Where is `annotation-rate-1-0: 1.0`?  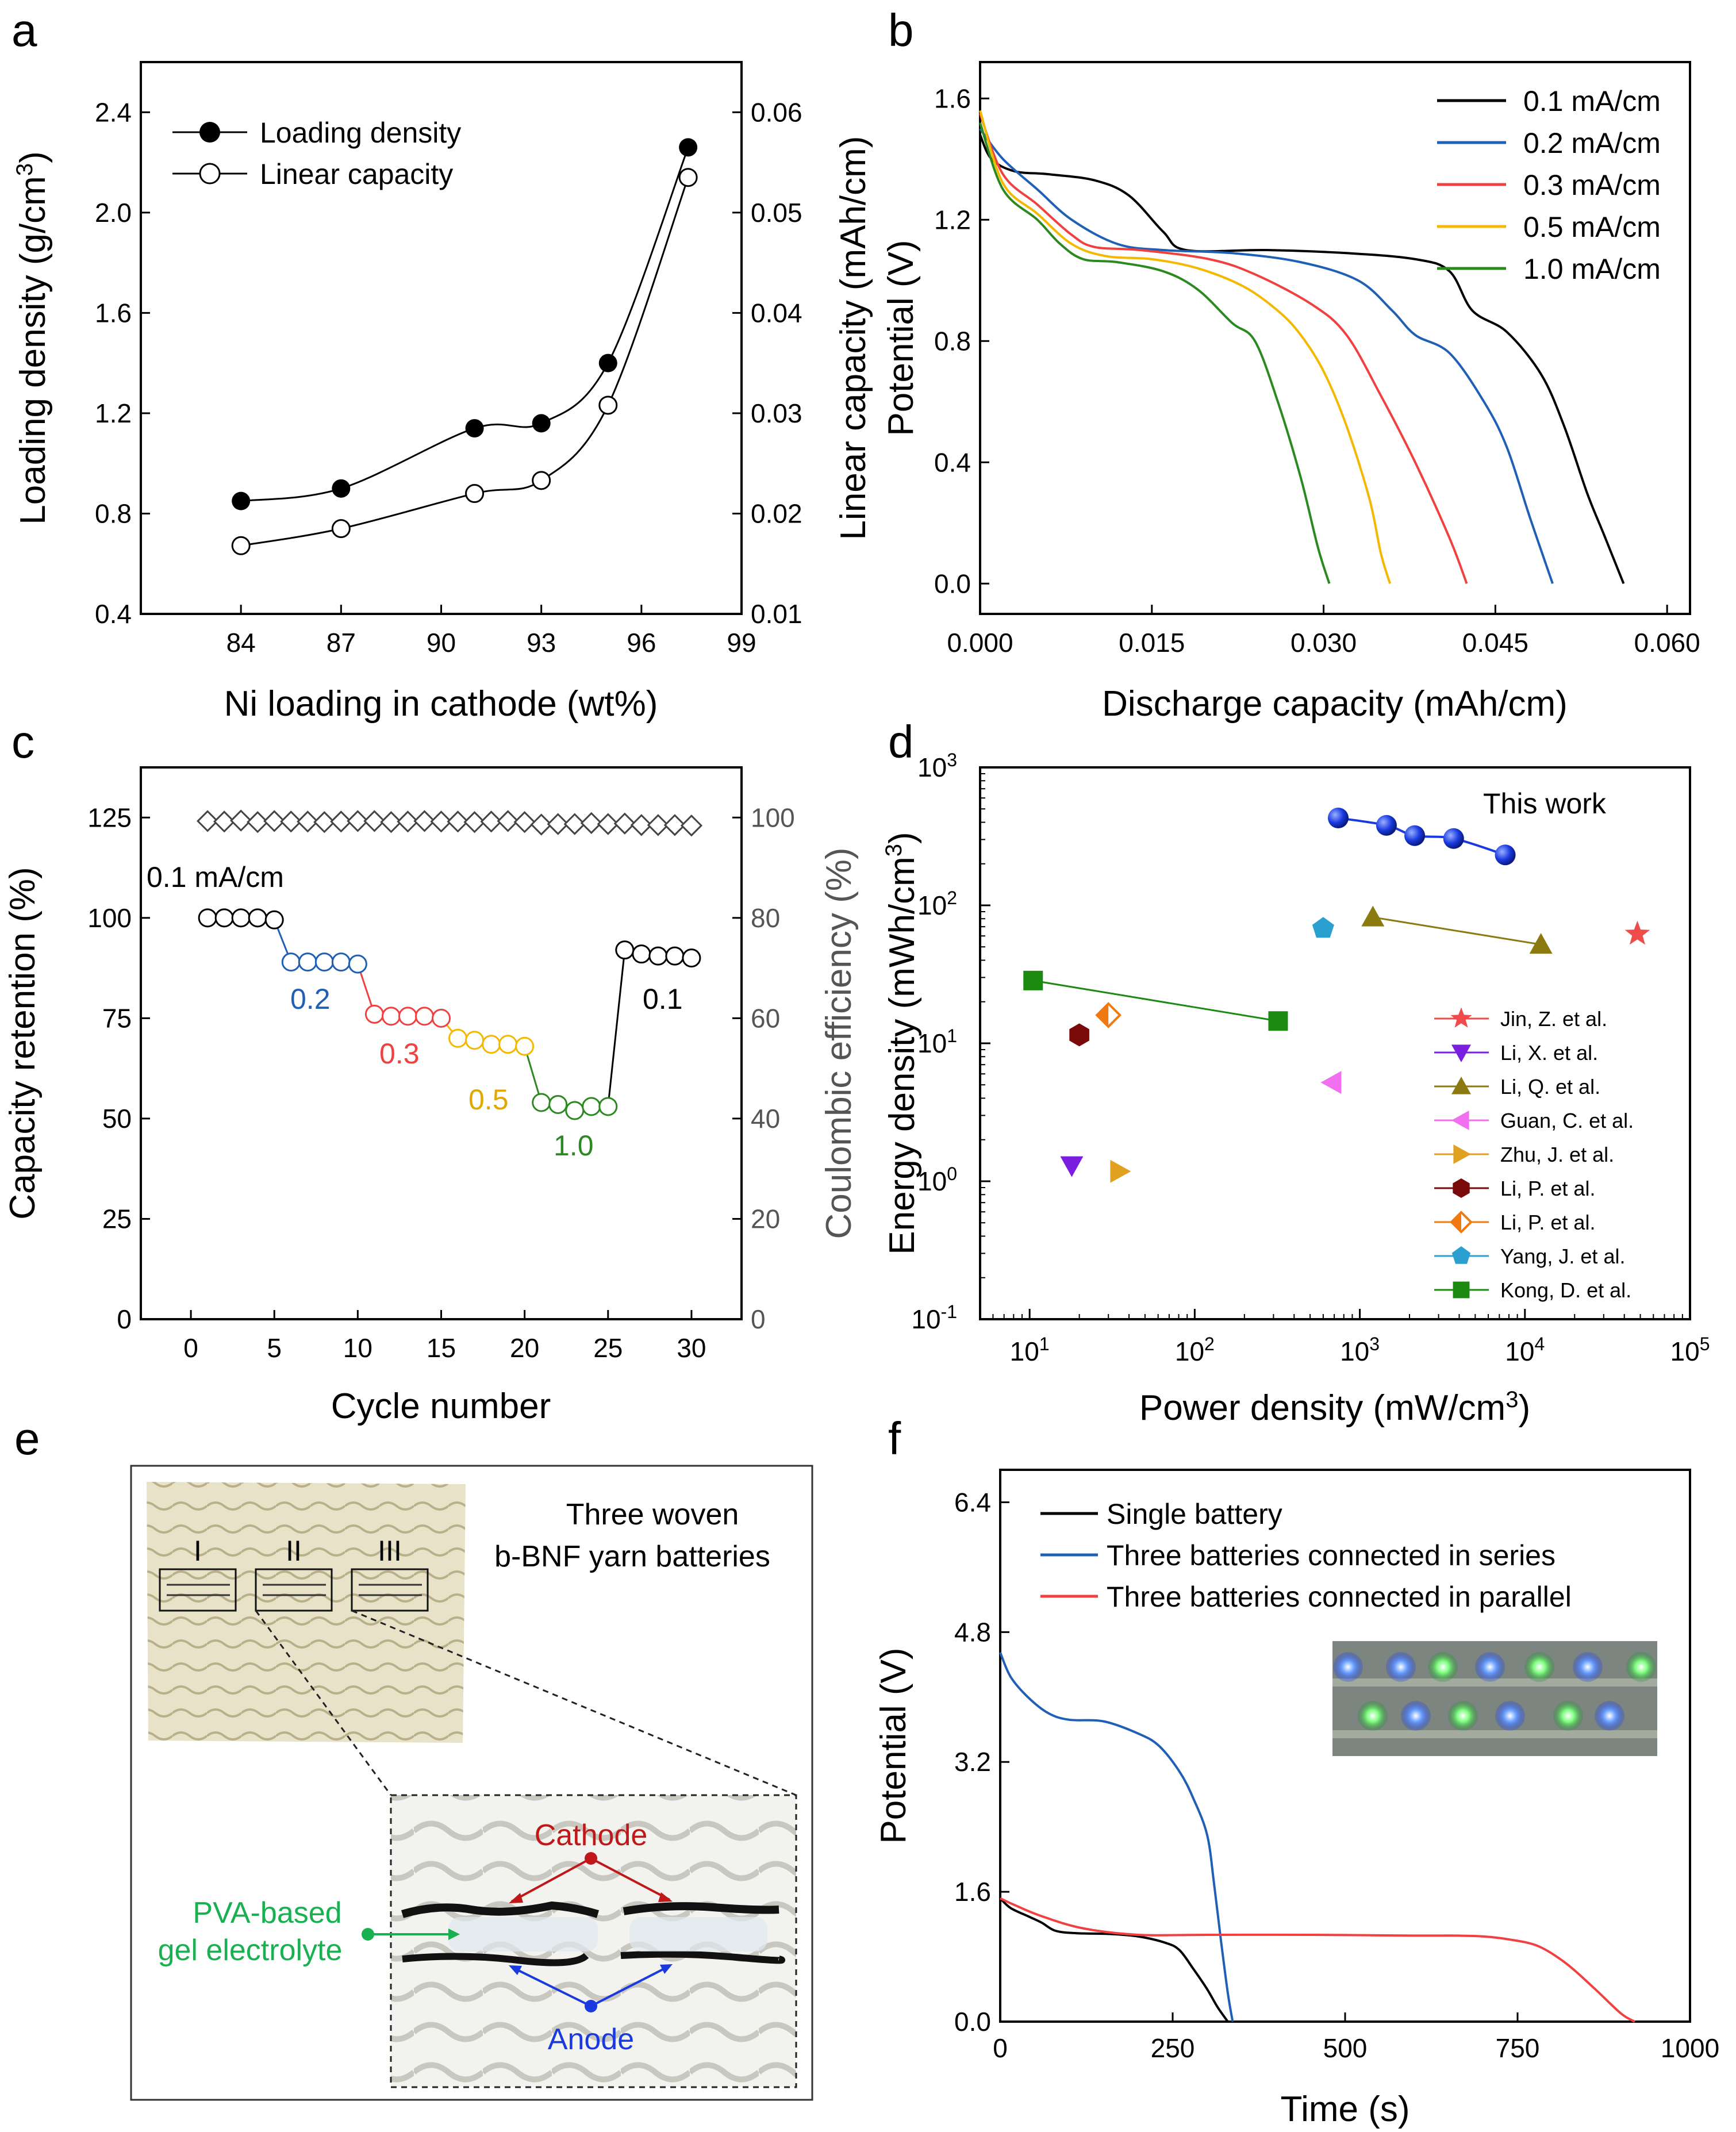
annotation-rate-1-0: 1.0 is located at coordinates (574, 1146).